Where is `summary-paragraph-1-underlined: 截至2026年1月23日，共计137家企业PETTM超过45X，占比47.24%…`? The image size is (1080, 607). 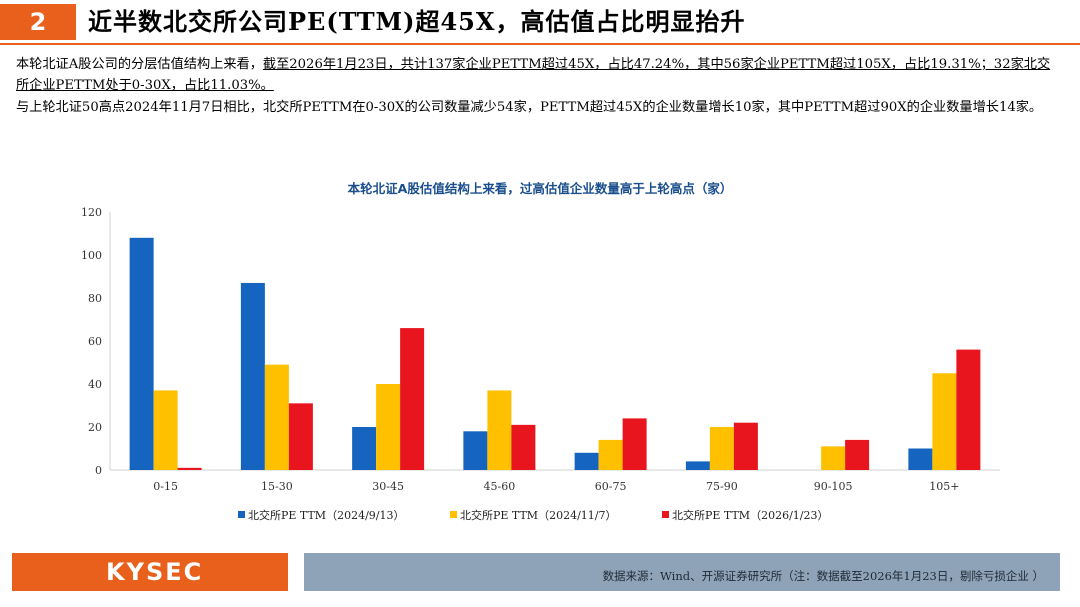
summary-paragraph-1-underlined: 截至2026年1月23日，共计137家企业PETTM超过45X，占比47.24%… is located at coordinates (533, 75).